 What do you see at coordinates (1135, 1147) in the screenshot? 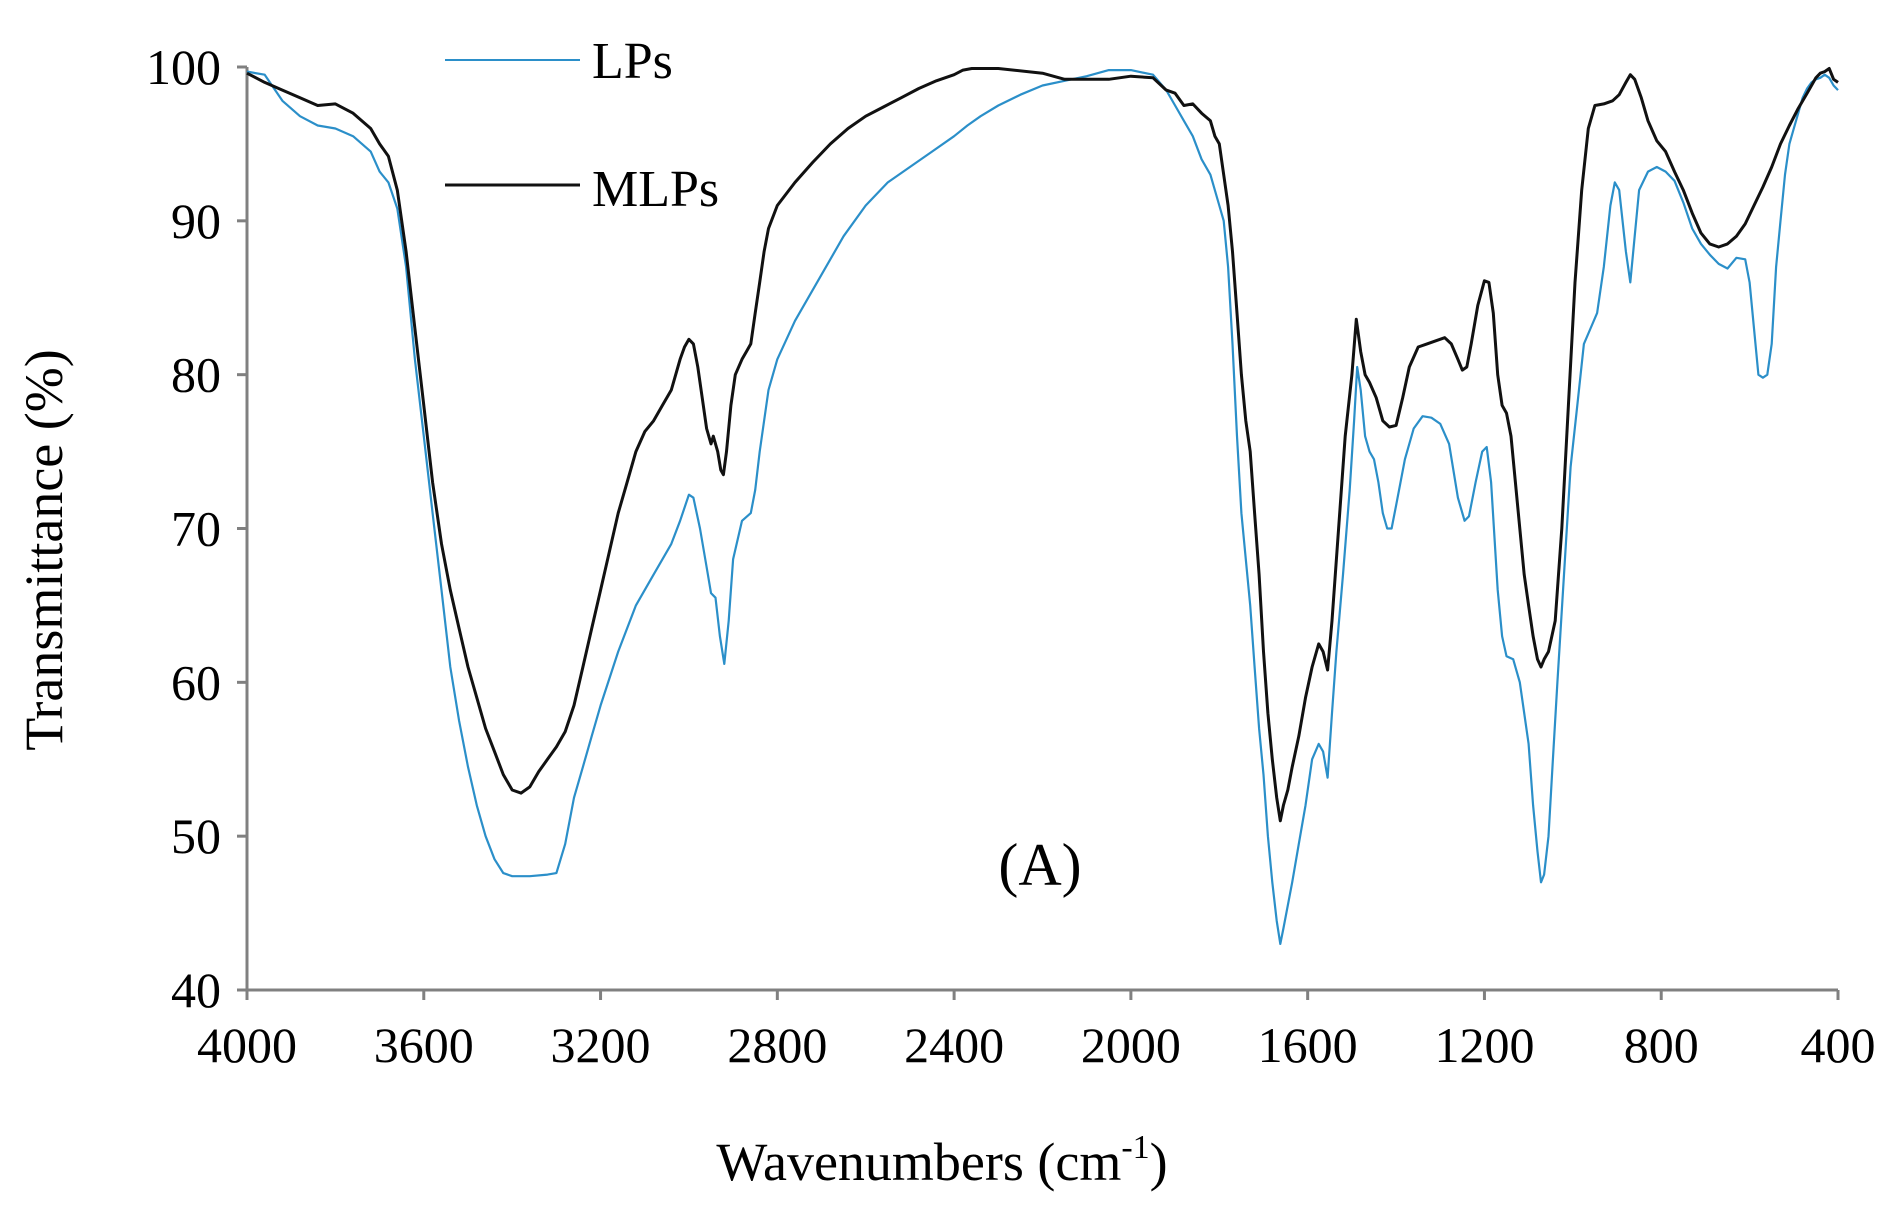
I see `x-axis-title-superscript: -1` at bounding box center [1135, 1147].